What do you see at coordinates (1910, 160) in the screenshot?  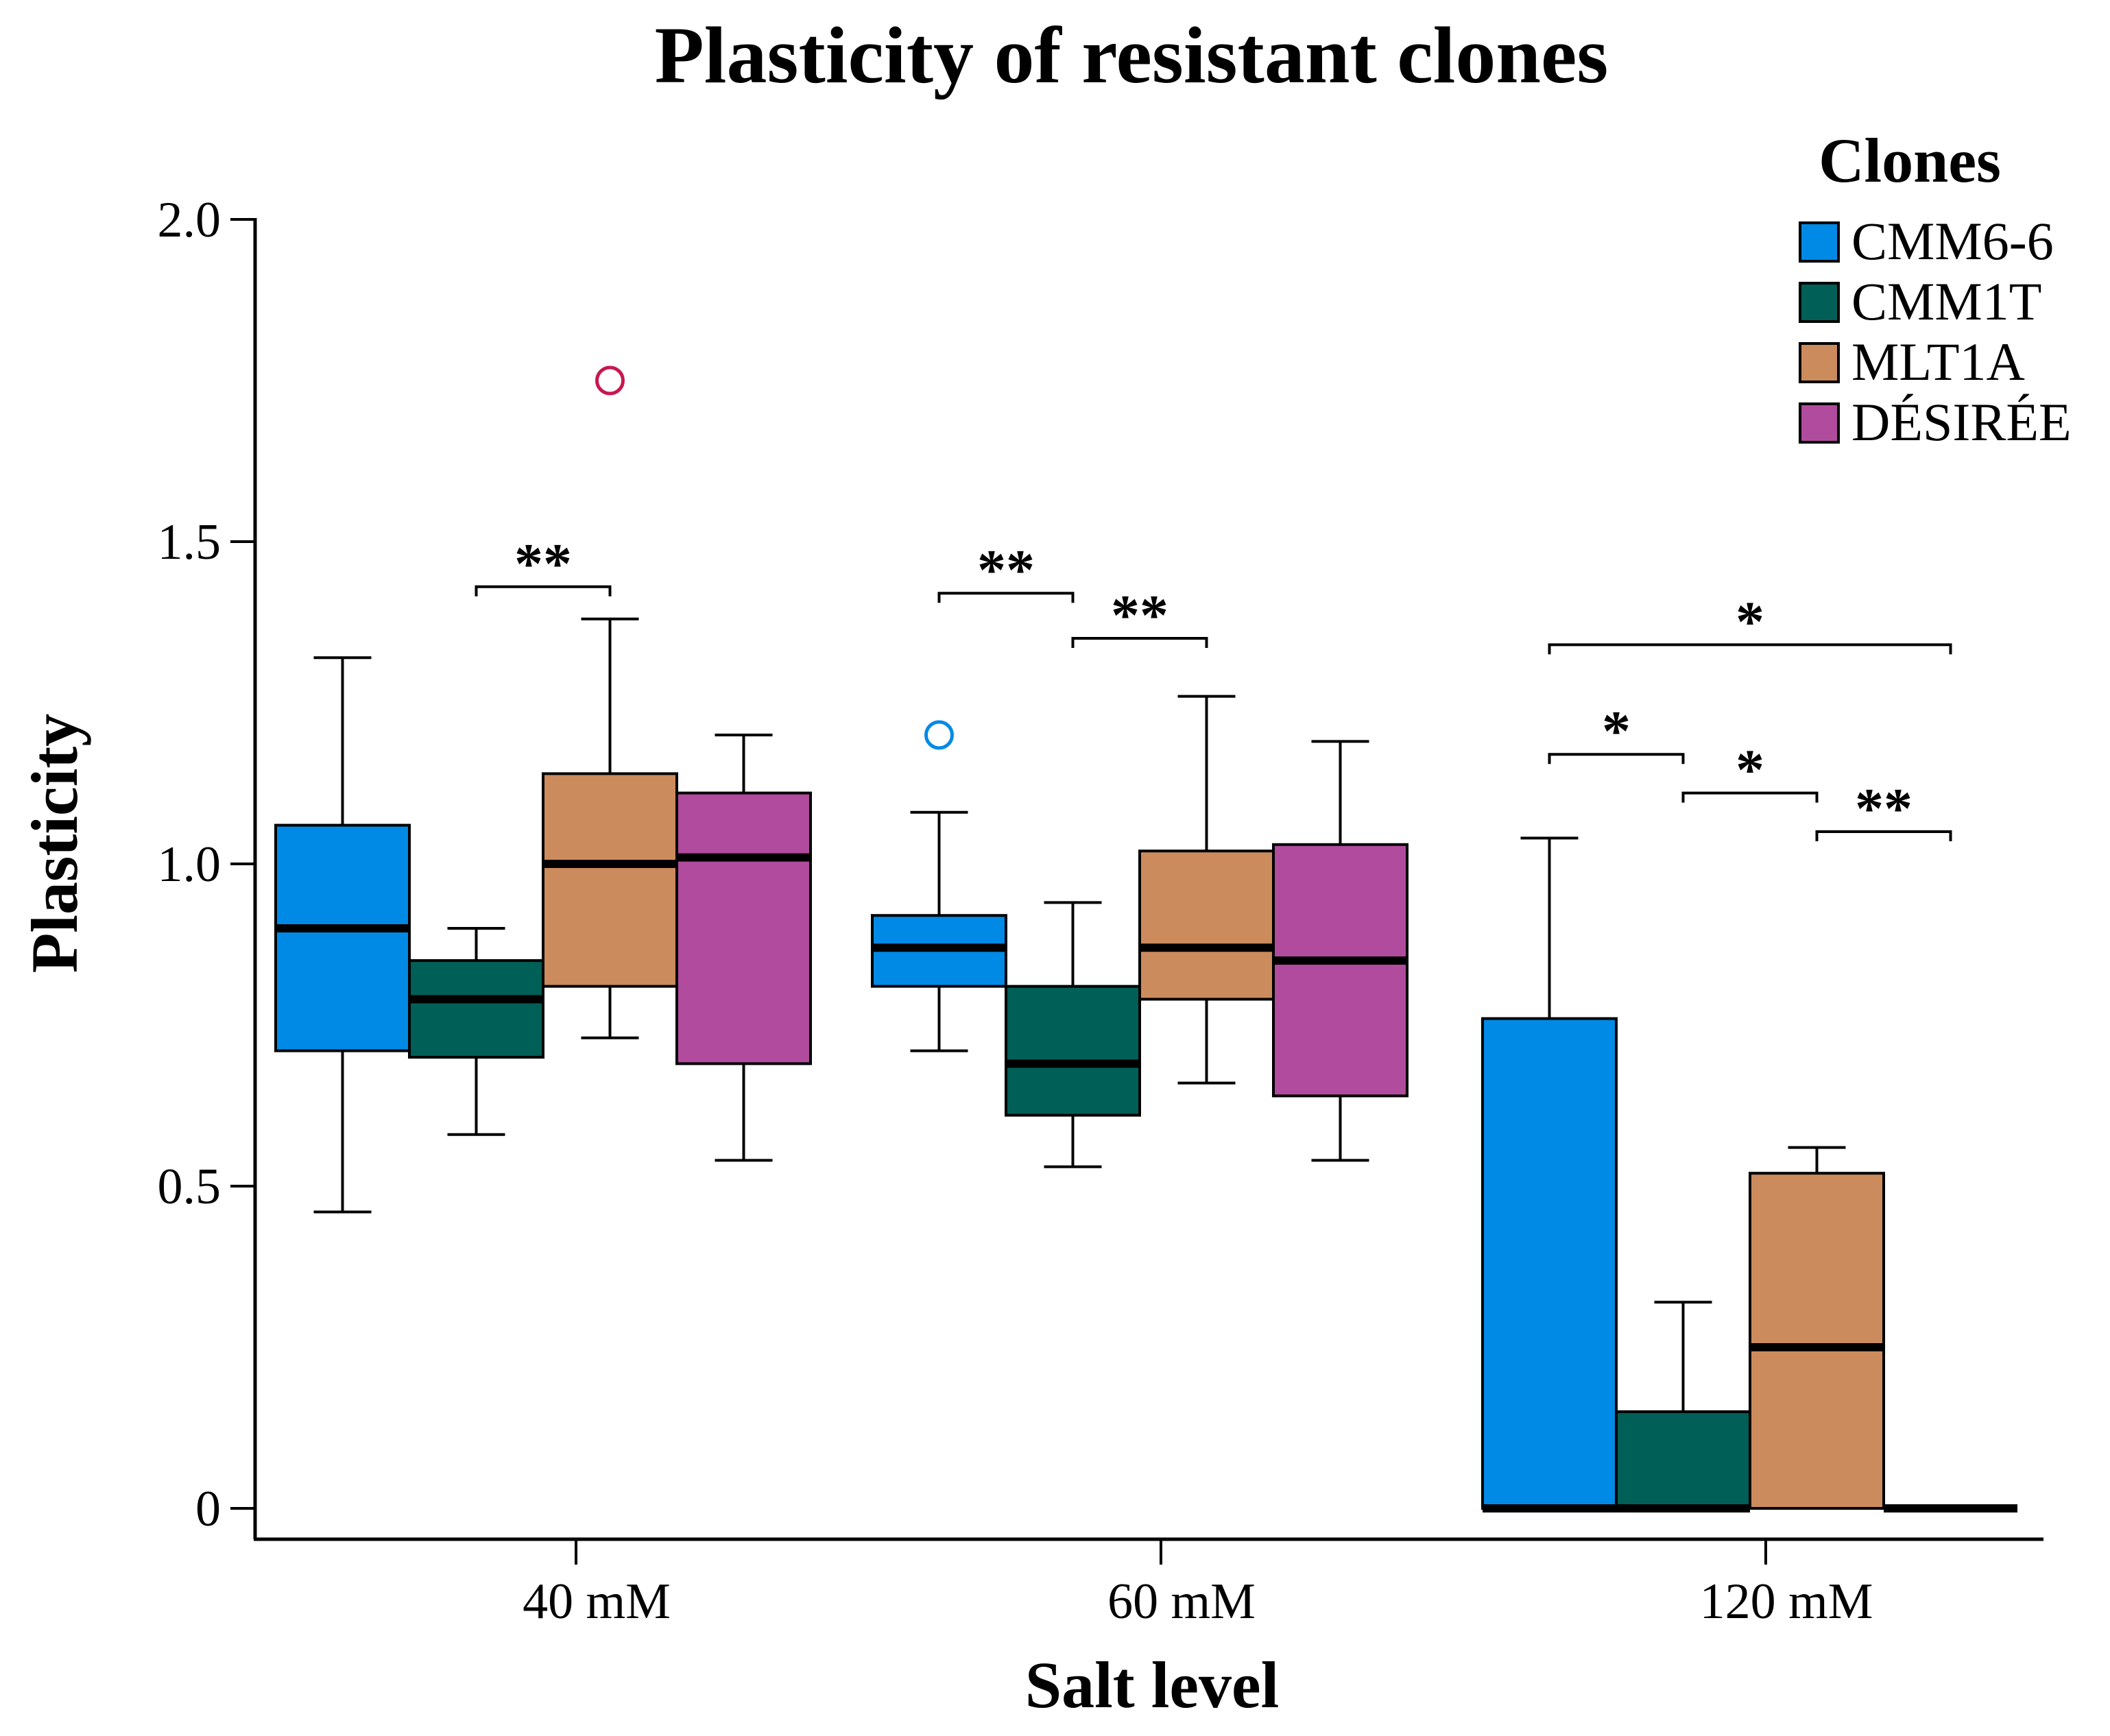 I see `legend-title: Clones` at bounding box center [1910, 160].